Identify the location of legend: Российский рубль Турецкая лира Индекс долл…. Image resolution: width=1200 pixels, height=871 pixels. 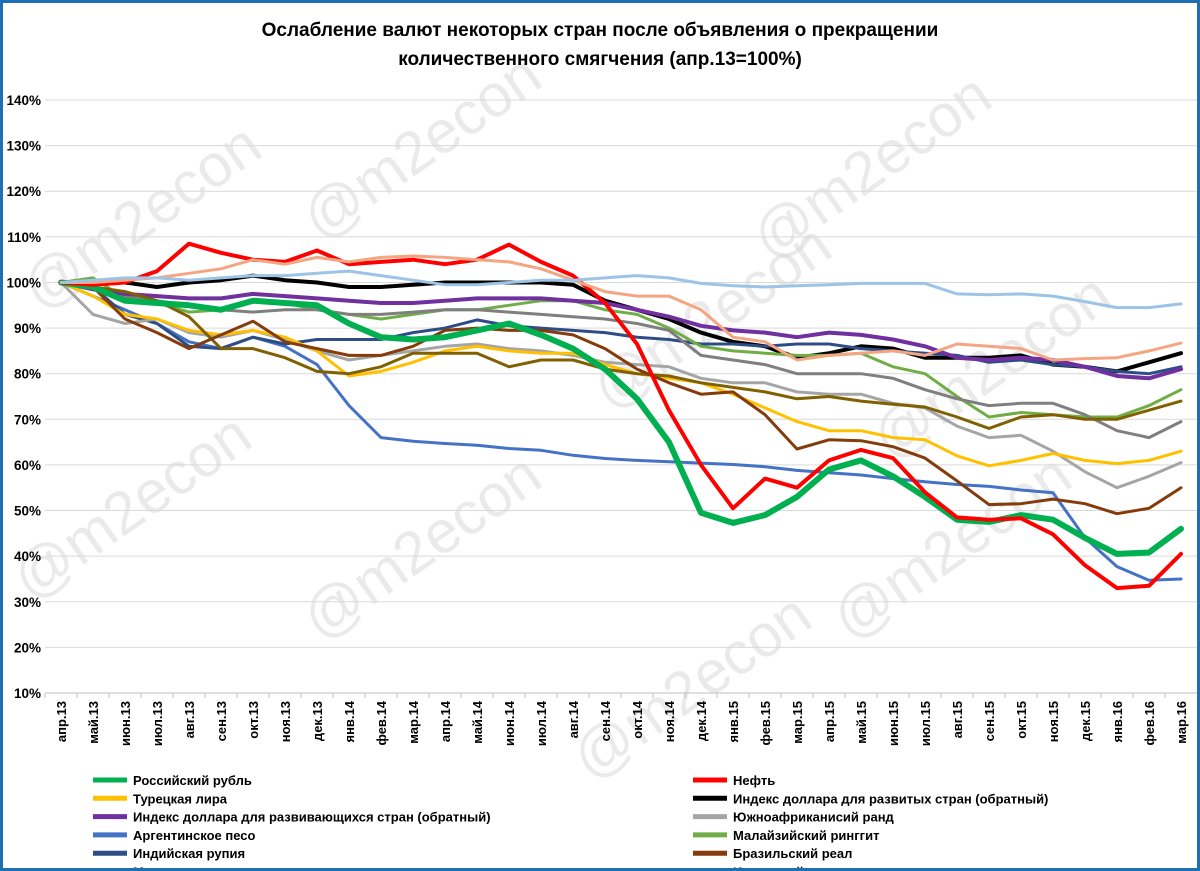
(570, 820).